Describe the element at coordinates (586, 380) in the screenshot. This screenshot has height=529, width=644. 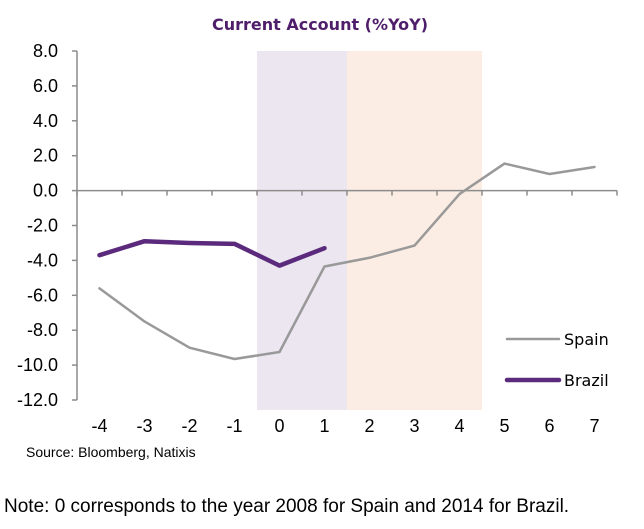
I see `legend-label-brazil: Brazil` at that location.